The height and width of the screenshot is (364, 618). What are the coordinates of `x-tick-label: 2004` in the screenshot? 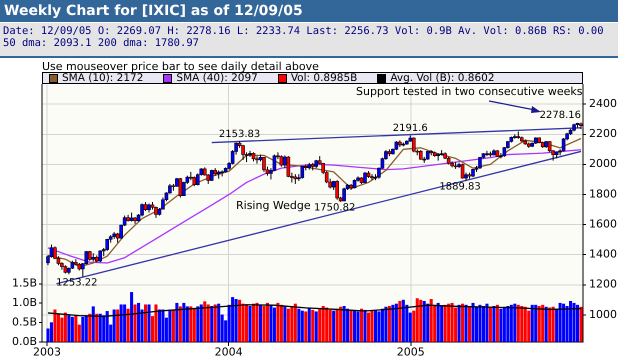 It's located at (228, 351).